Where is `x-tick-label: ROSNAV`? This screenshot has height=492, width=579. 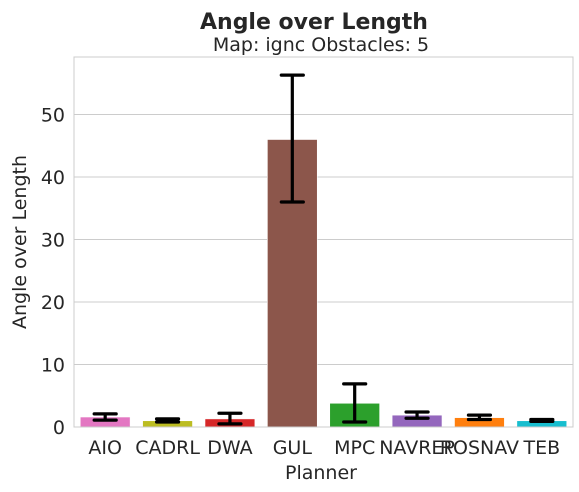 x-tick-label: ROSNAV is located at coordinates (479, 448).